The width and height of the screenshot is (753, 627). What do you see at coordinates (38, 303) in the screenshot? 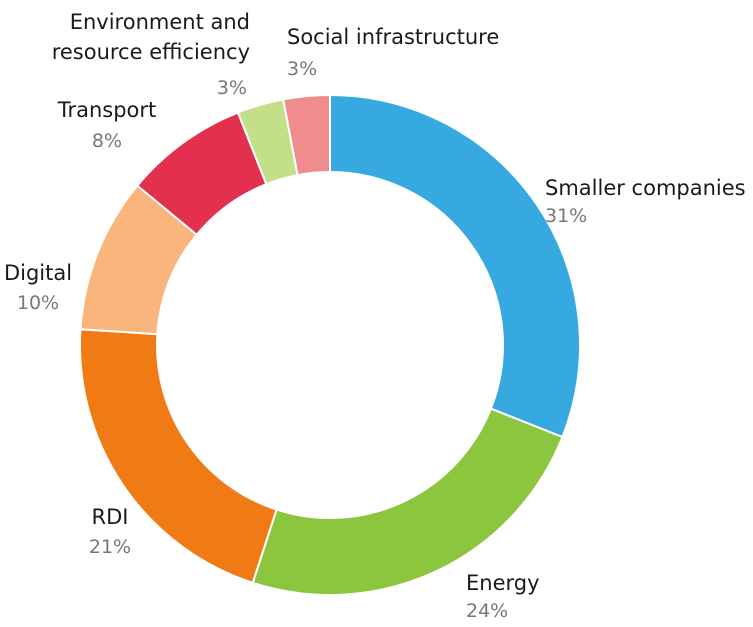
I see `value-label-digital: 10%` at bounding box center [38, 303].